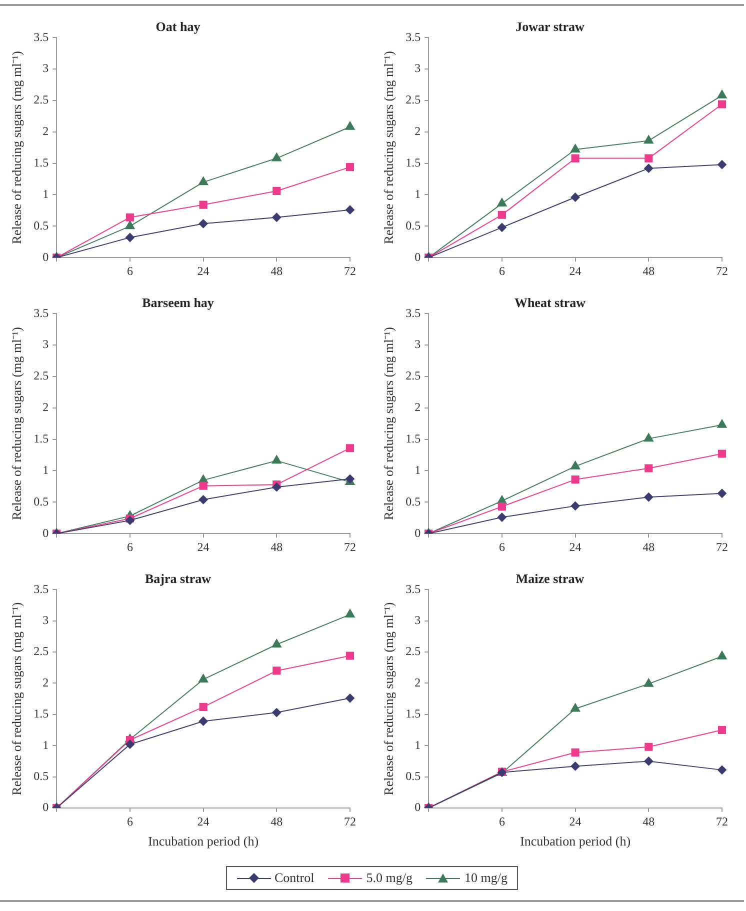 The image size is (746, 911). What do you see at coordinates (550, 26) in the screenshot?
I see `chart-title: Jowar straw` at bounding box center [550, 26].